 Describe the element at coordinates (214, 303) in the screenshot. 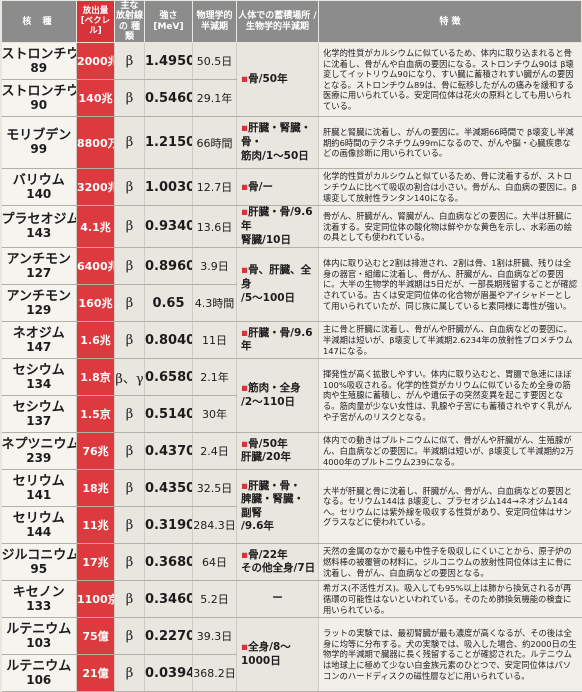

I see `half-life: 4.3時間` at that location.